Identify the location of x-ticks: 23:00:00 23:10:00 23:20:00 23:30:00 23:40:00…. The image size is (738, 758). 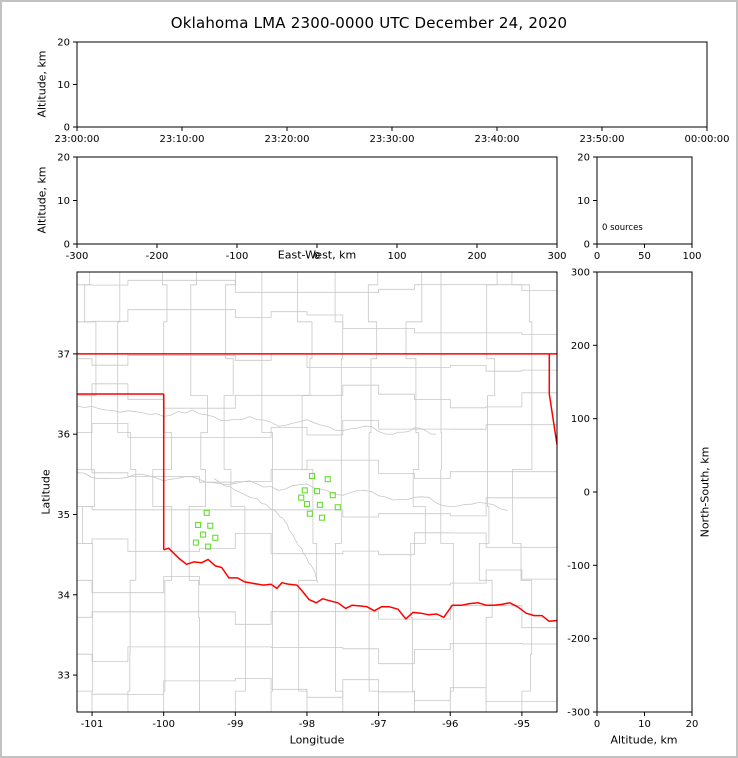
(392, 136).